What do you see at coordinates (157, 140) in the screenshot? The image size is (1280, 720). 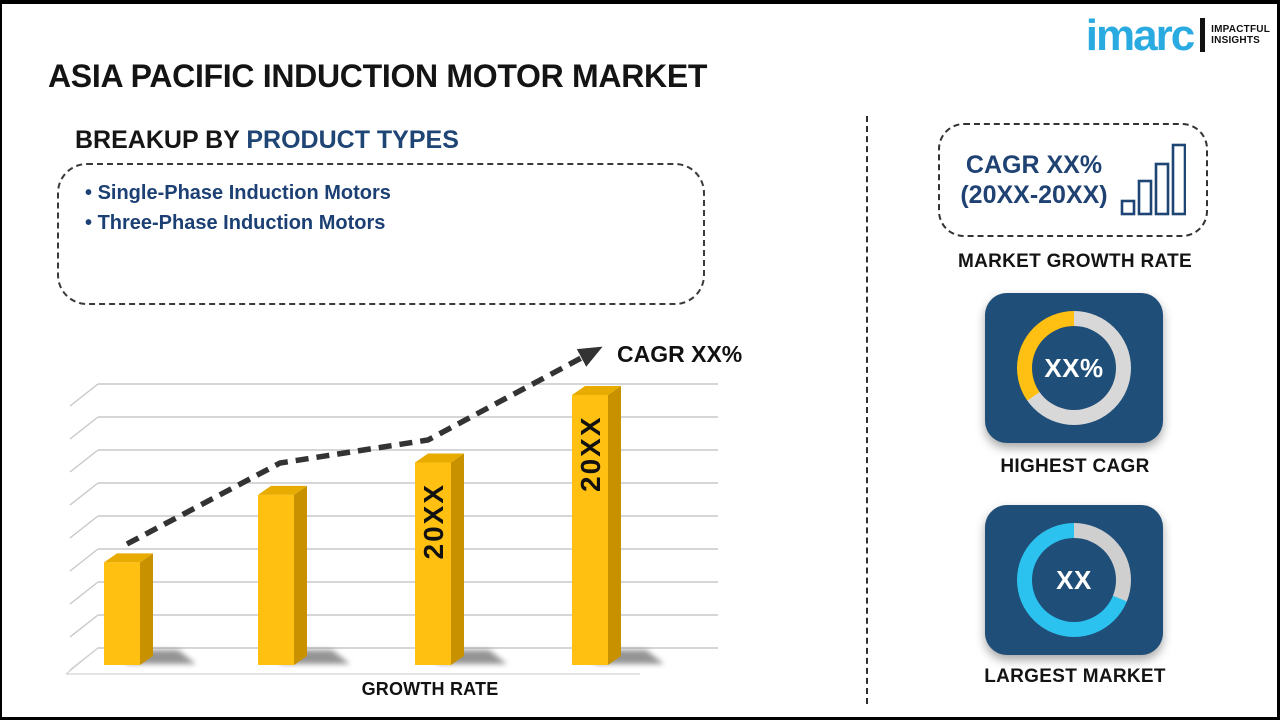 I see `breakup-heading-prefix: BREAKUP BY` at bounding box center [157, 140].